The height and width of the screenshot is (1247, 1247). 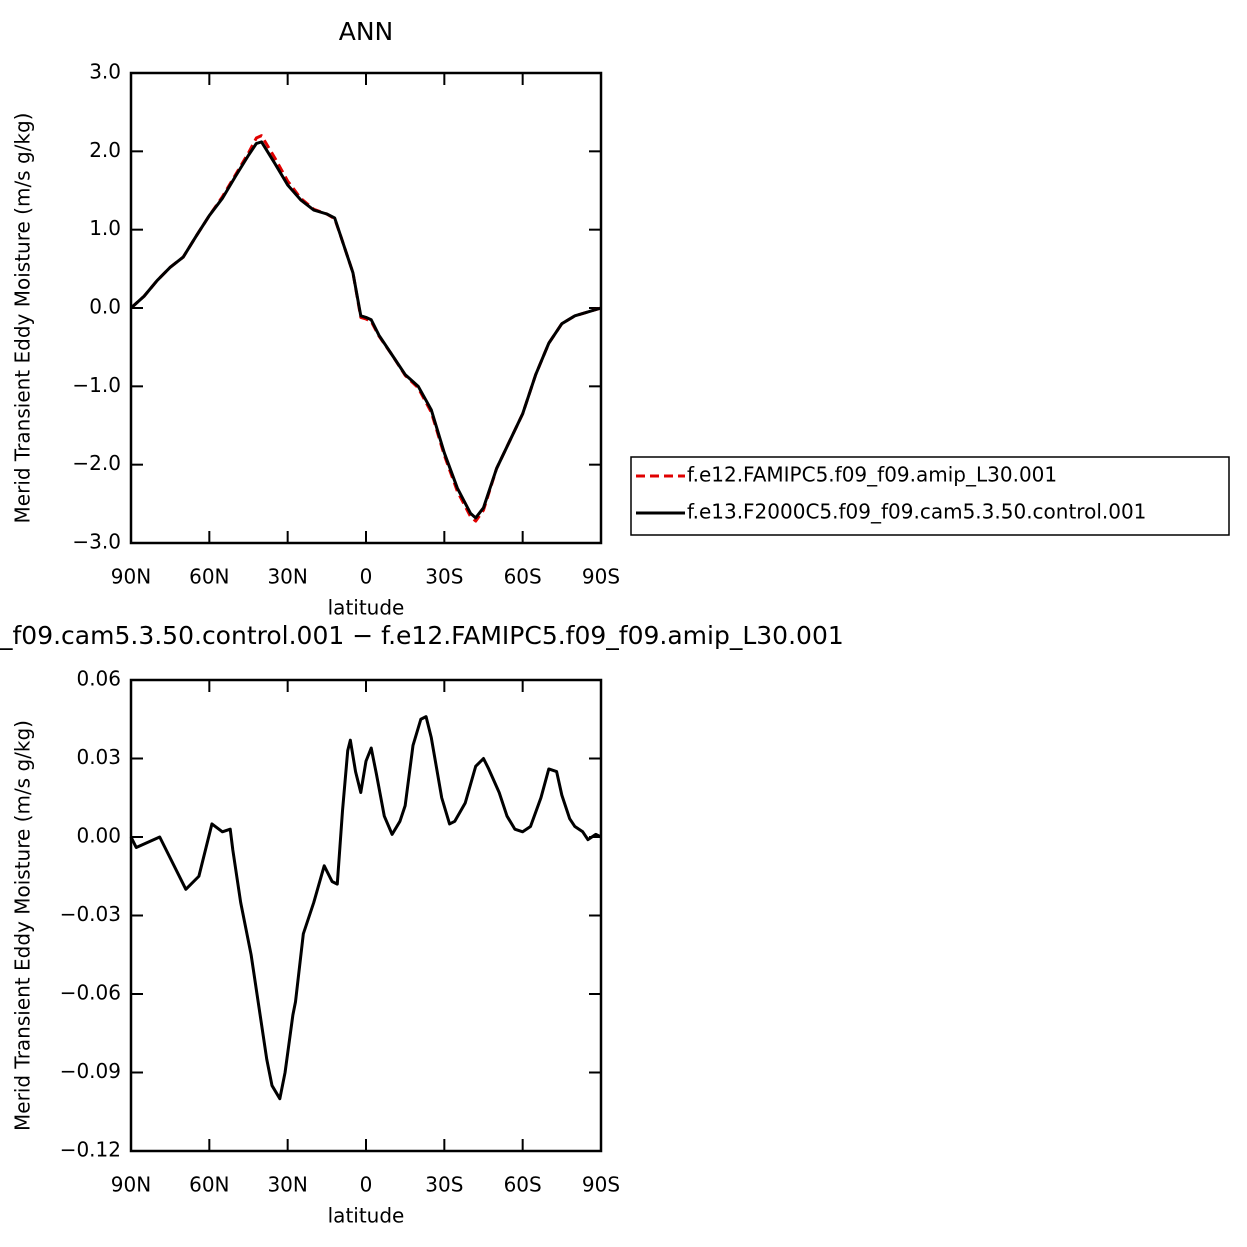 I want to click on y-tick-label: −3.0, so click(x=96, y=542).